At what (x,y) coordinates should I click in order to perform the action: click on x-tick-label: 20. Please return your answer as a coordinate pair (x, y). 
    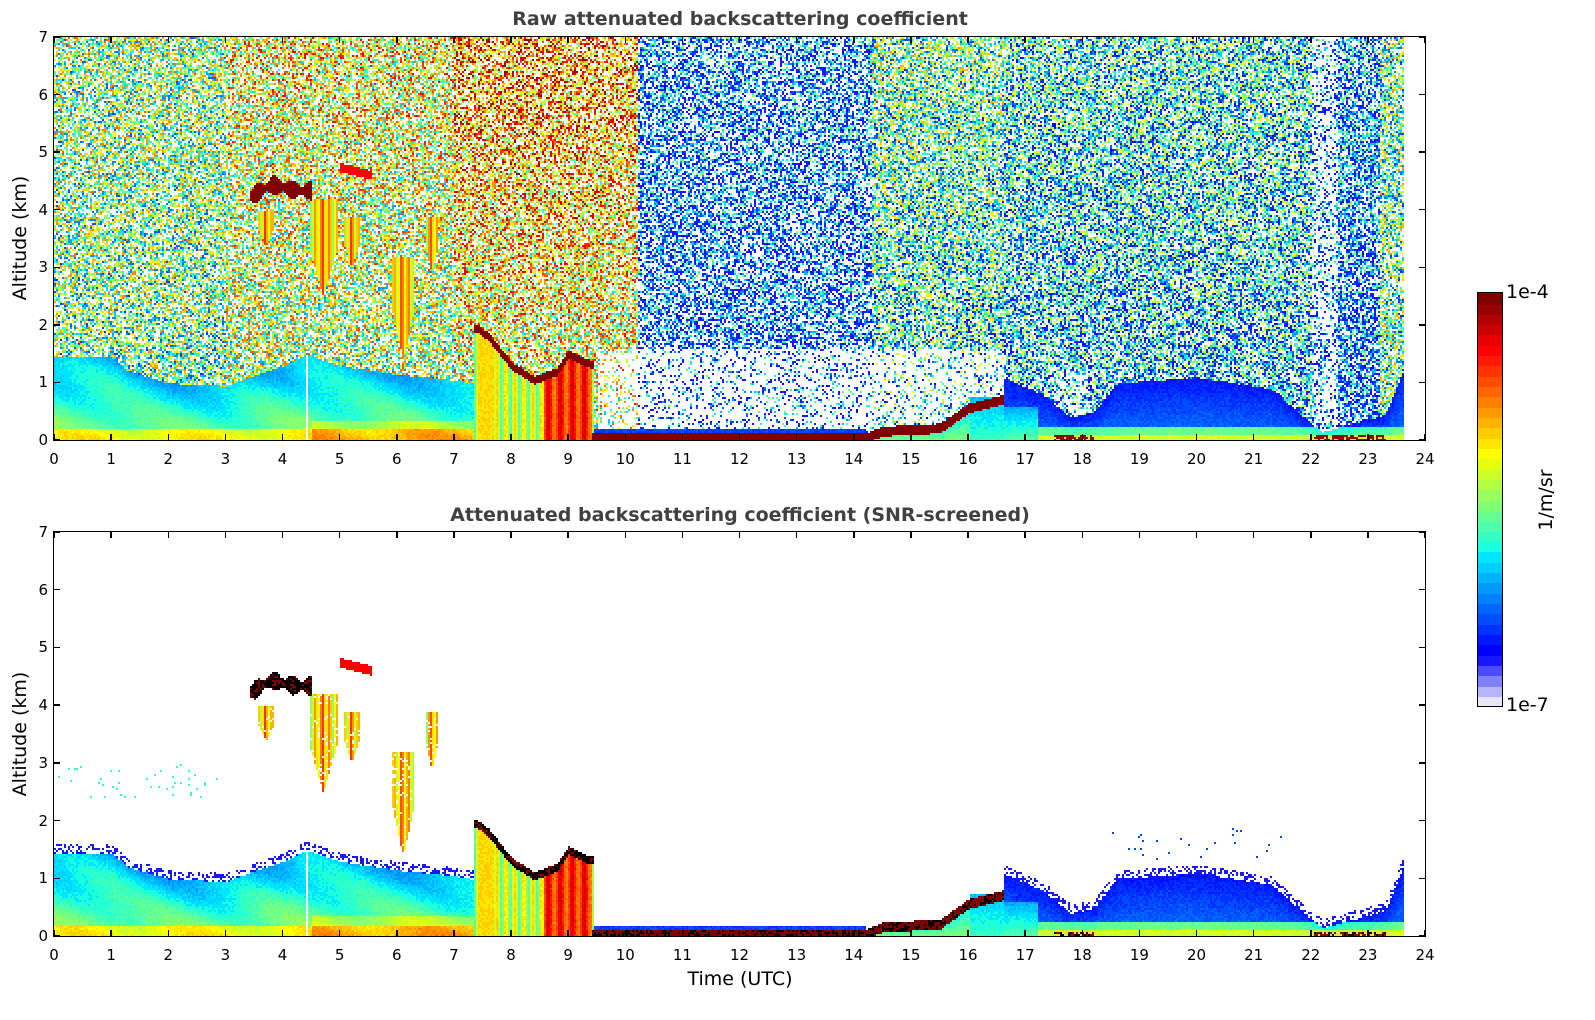
    Looking at the image, I should click on (1196, 459).